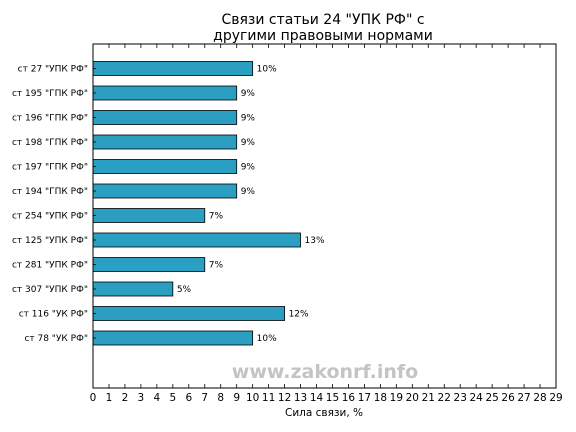  What do you see at coordinates (50, 266) in the screenshot?
I see `category-label-8: ст 281 "УПК РФ"` at bounding box center [50, 266].